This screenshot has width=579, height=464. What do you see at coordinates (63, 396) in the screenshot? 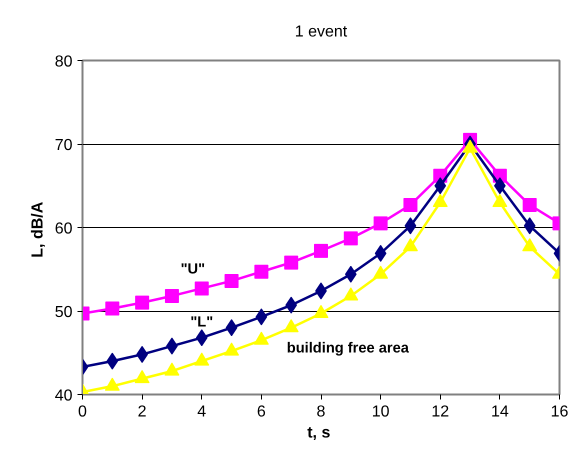
I see `y-tick-label: 40` at bounding box center [63, 396].